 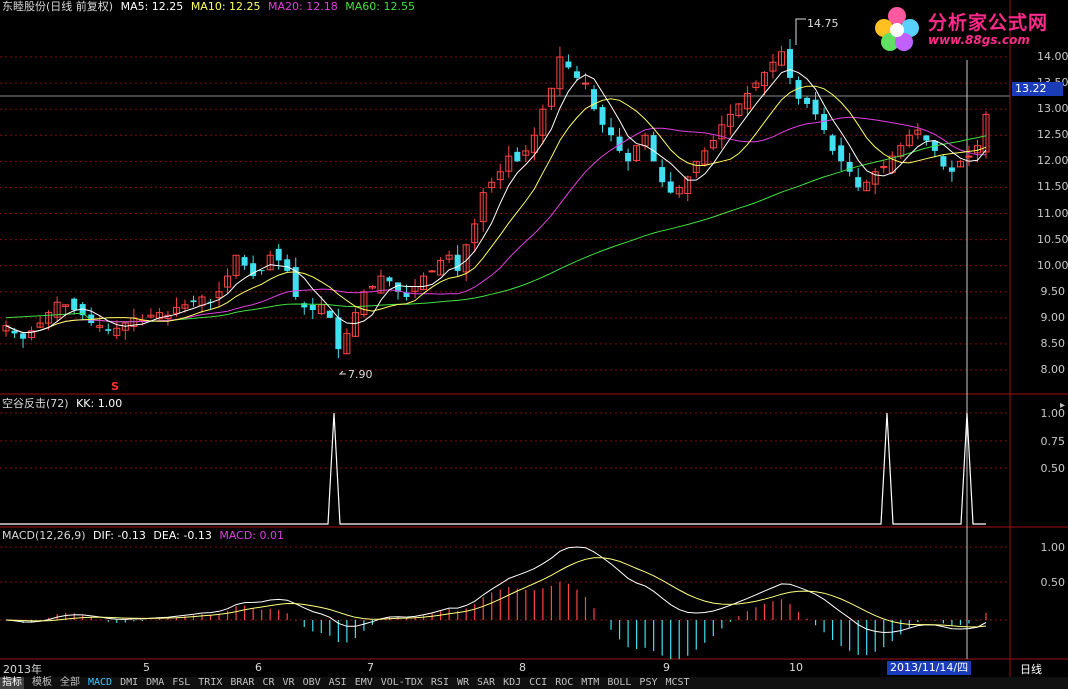 What do you see at coordinates (1052, 109) in the screenshot?
I see `price-axis-label: 13.00` at bounding box center [1052, 109].